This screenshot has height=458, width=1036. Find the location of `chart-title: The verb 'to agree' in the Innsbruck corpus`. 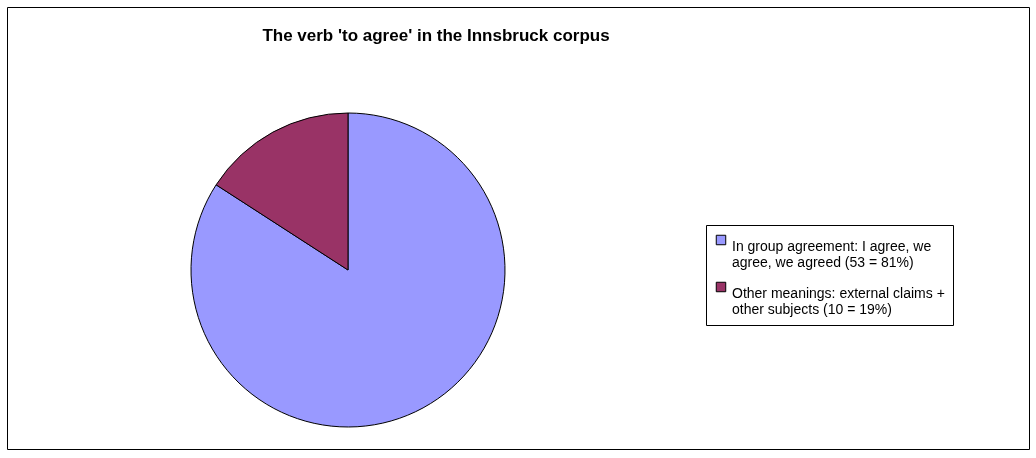

chart-title: The verb 'to agree' in the Innsbruck corpus is located at coordinates (436, 35).